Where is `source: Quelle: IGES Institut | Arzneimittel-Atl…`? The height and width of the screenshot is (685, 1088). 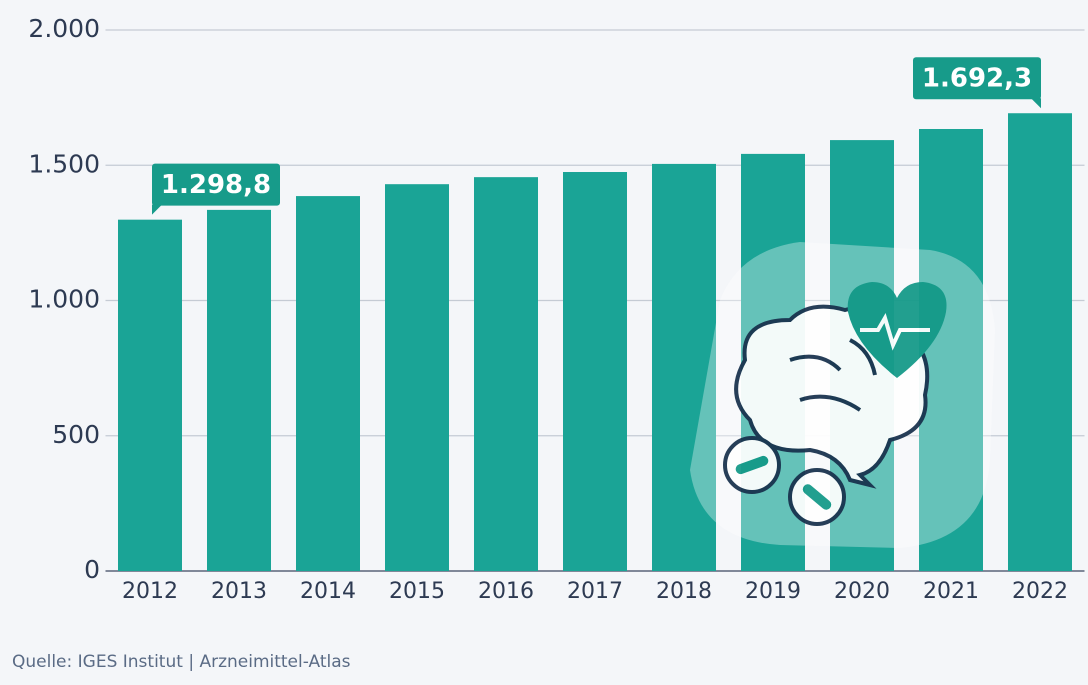 source: Quelle: IGES Institut | Arzneimittel-Atl… is located at coordinates (181, 662).